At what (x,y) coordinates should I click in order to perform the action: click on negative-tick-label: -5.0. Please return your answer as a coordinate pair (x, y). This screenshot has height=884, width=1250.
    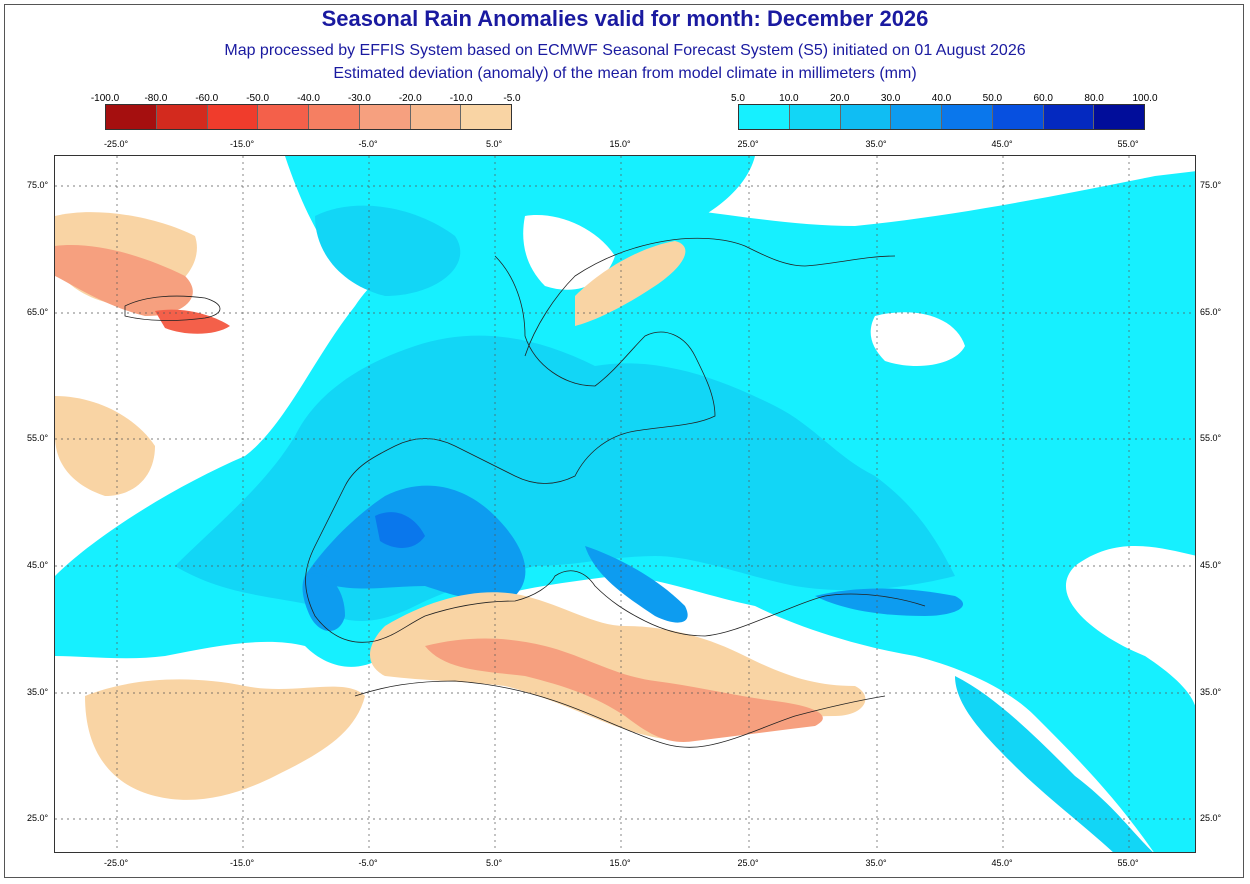
    Looking at the image, I should click on (512, 98).